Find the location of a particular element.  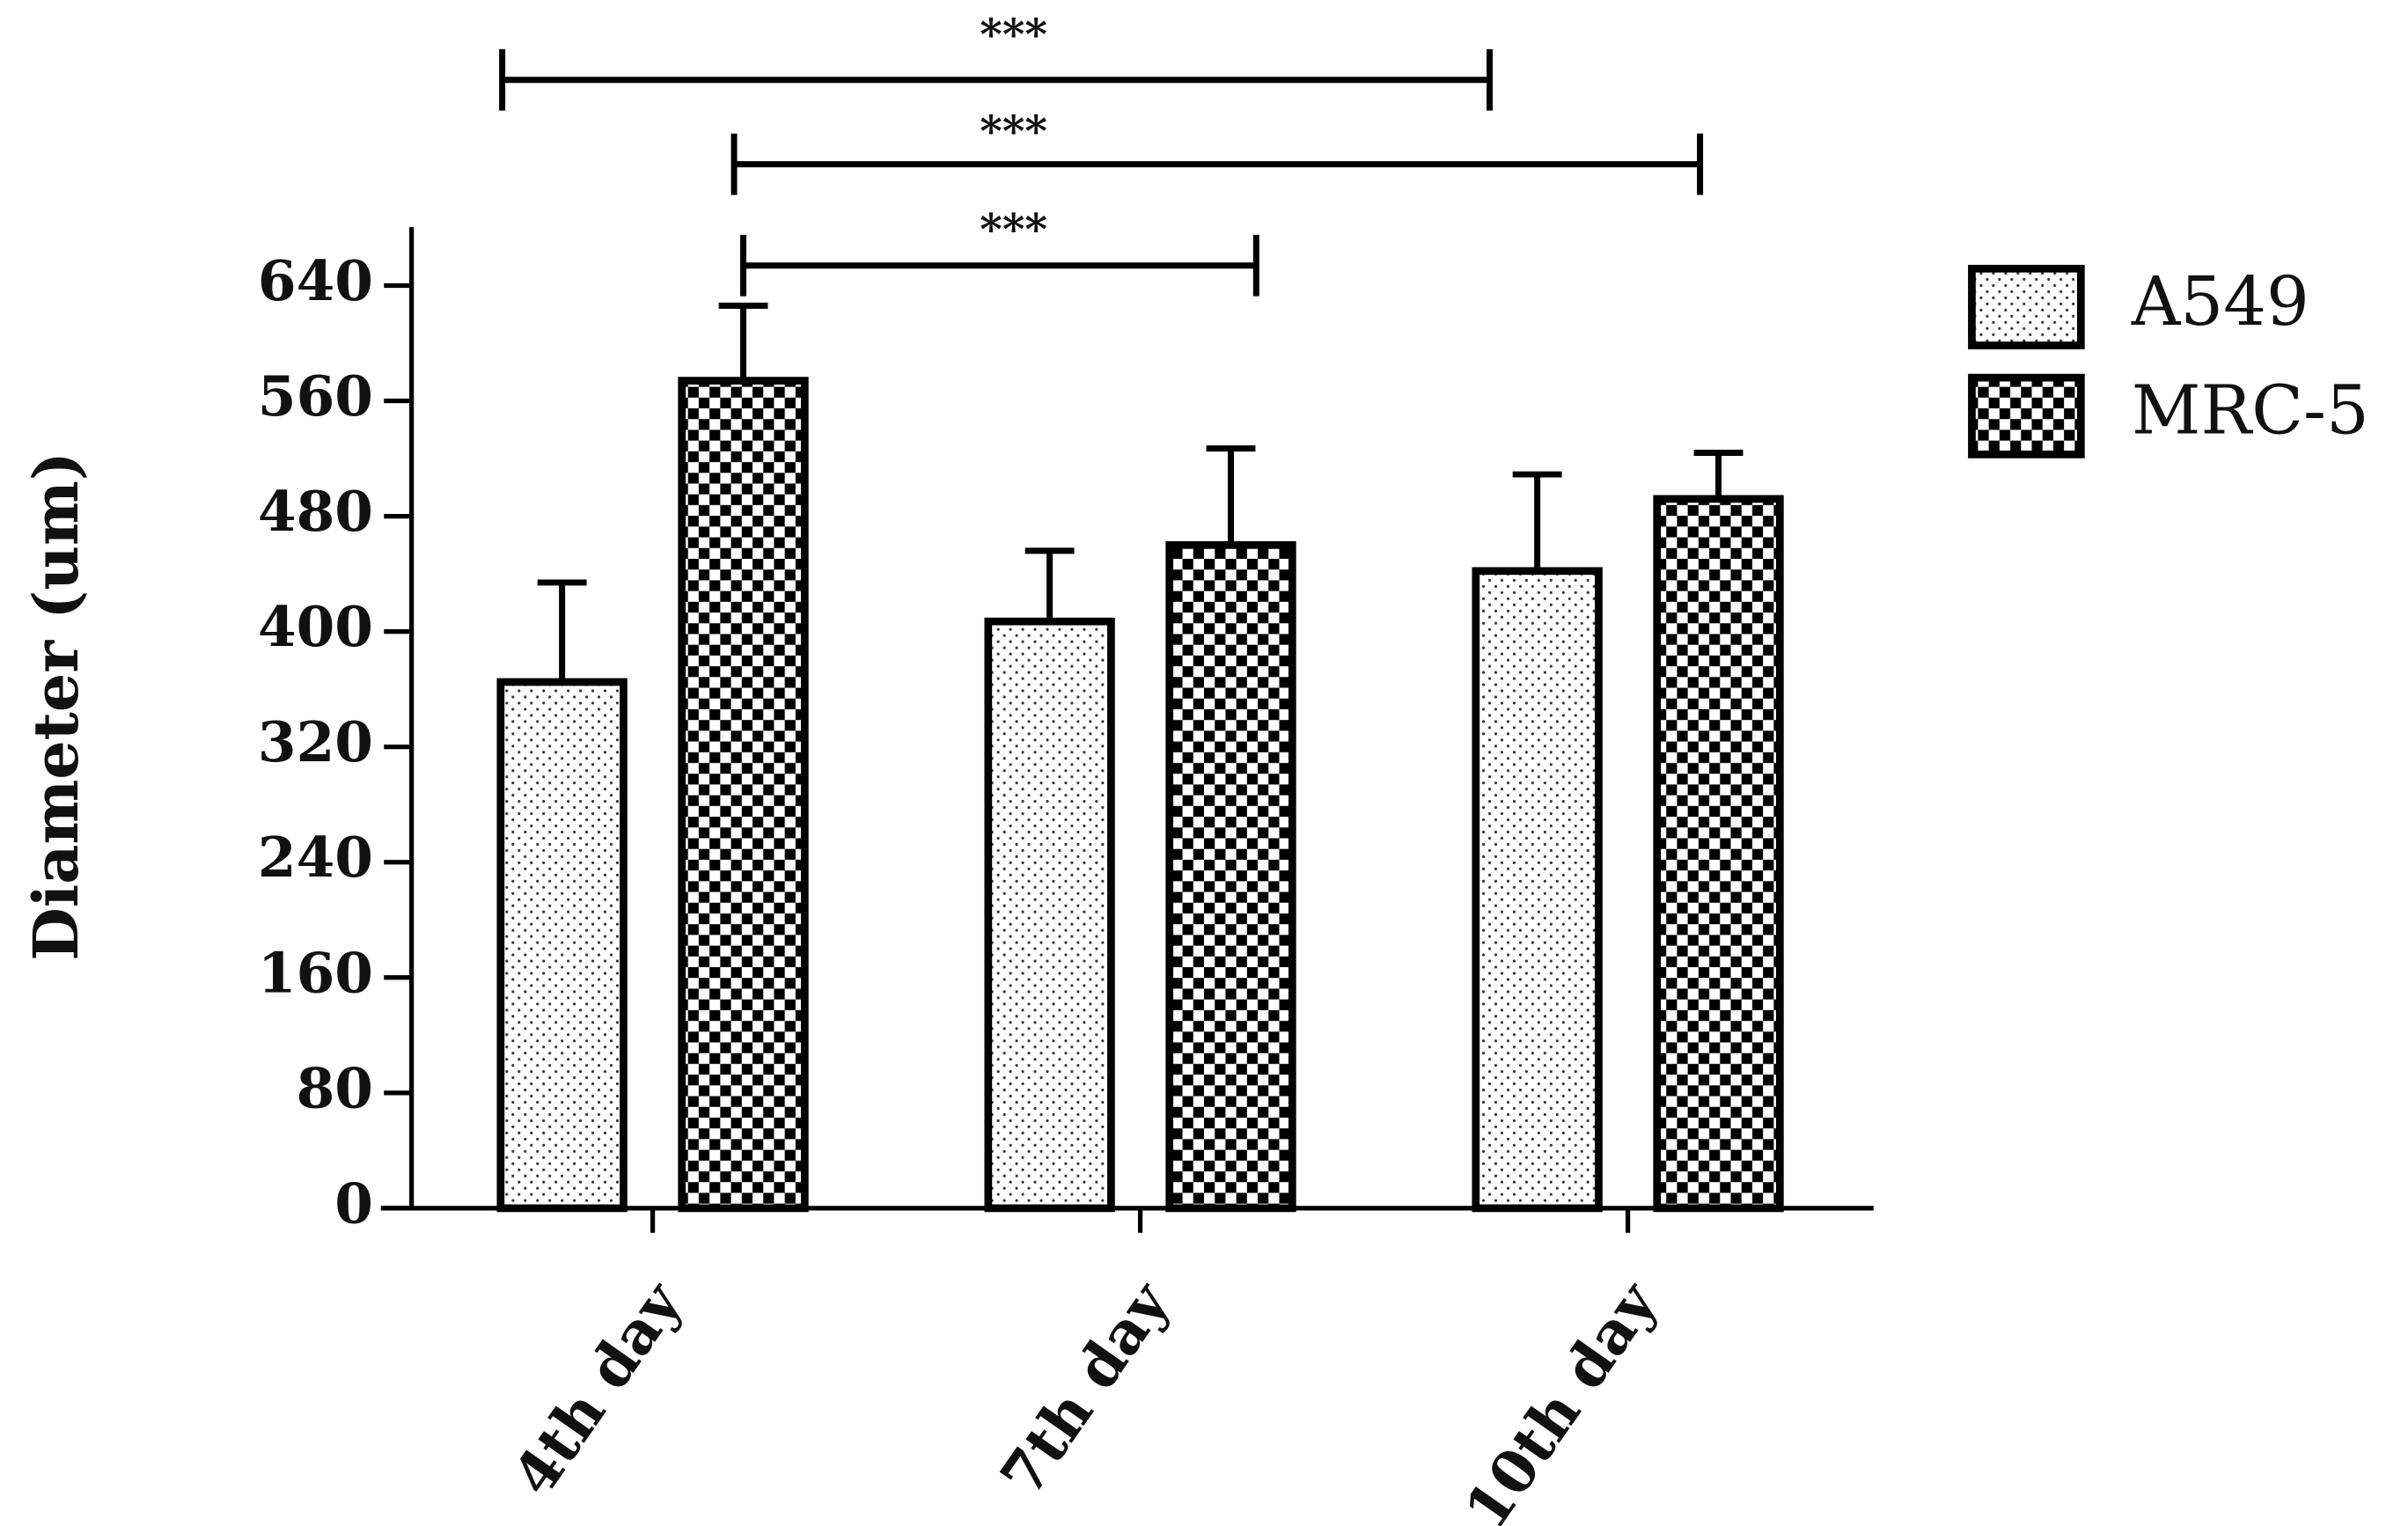

y-tick-label: 80 is located at coordinates (335, 1087).